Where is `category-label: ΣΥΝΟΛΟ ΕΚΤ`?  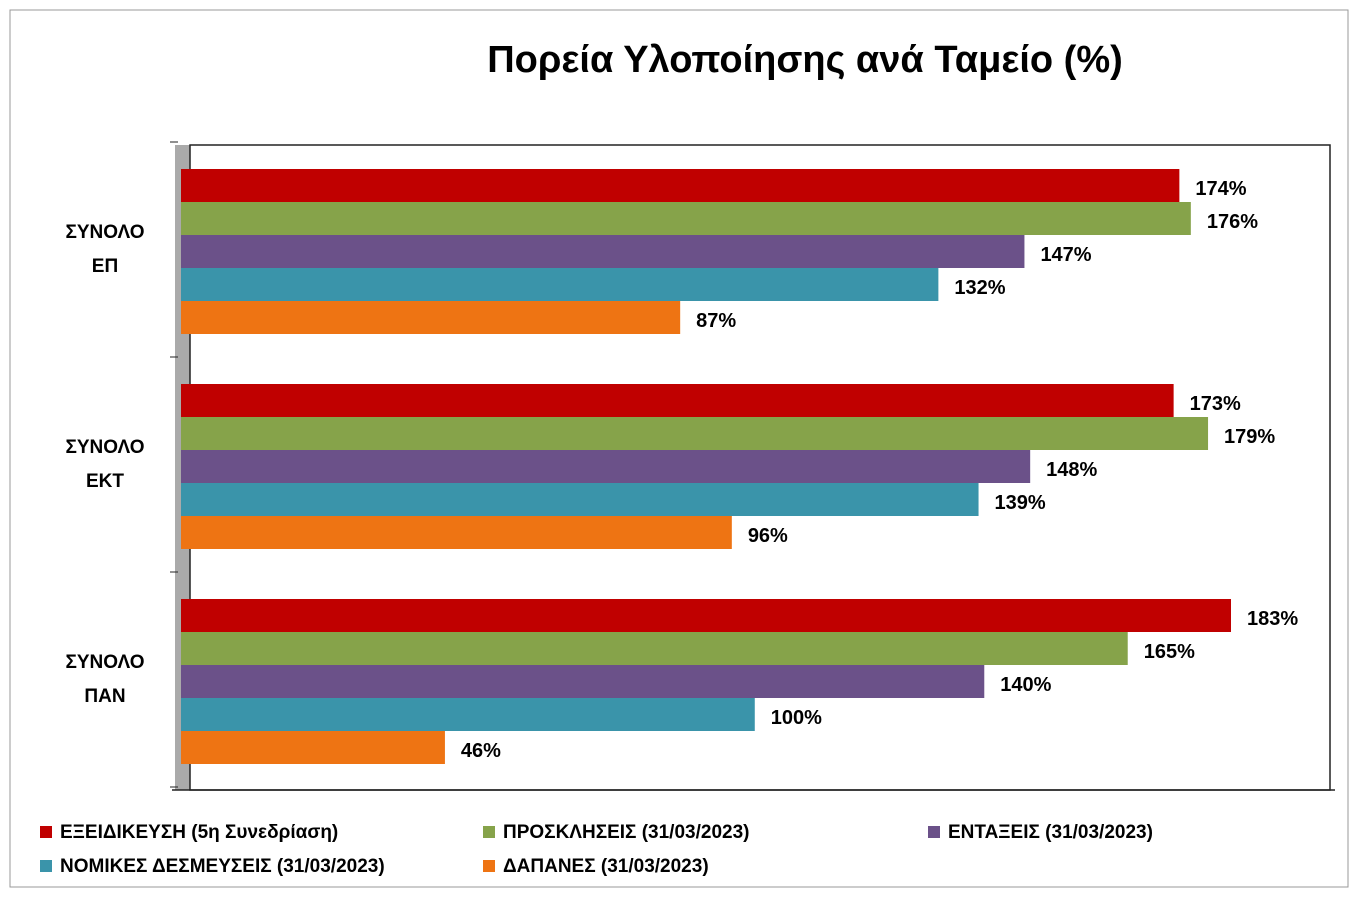
category-label: ΣΥΝΟΛΟ ΕΚΤ is located at coordinates (105, 464).